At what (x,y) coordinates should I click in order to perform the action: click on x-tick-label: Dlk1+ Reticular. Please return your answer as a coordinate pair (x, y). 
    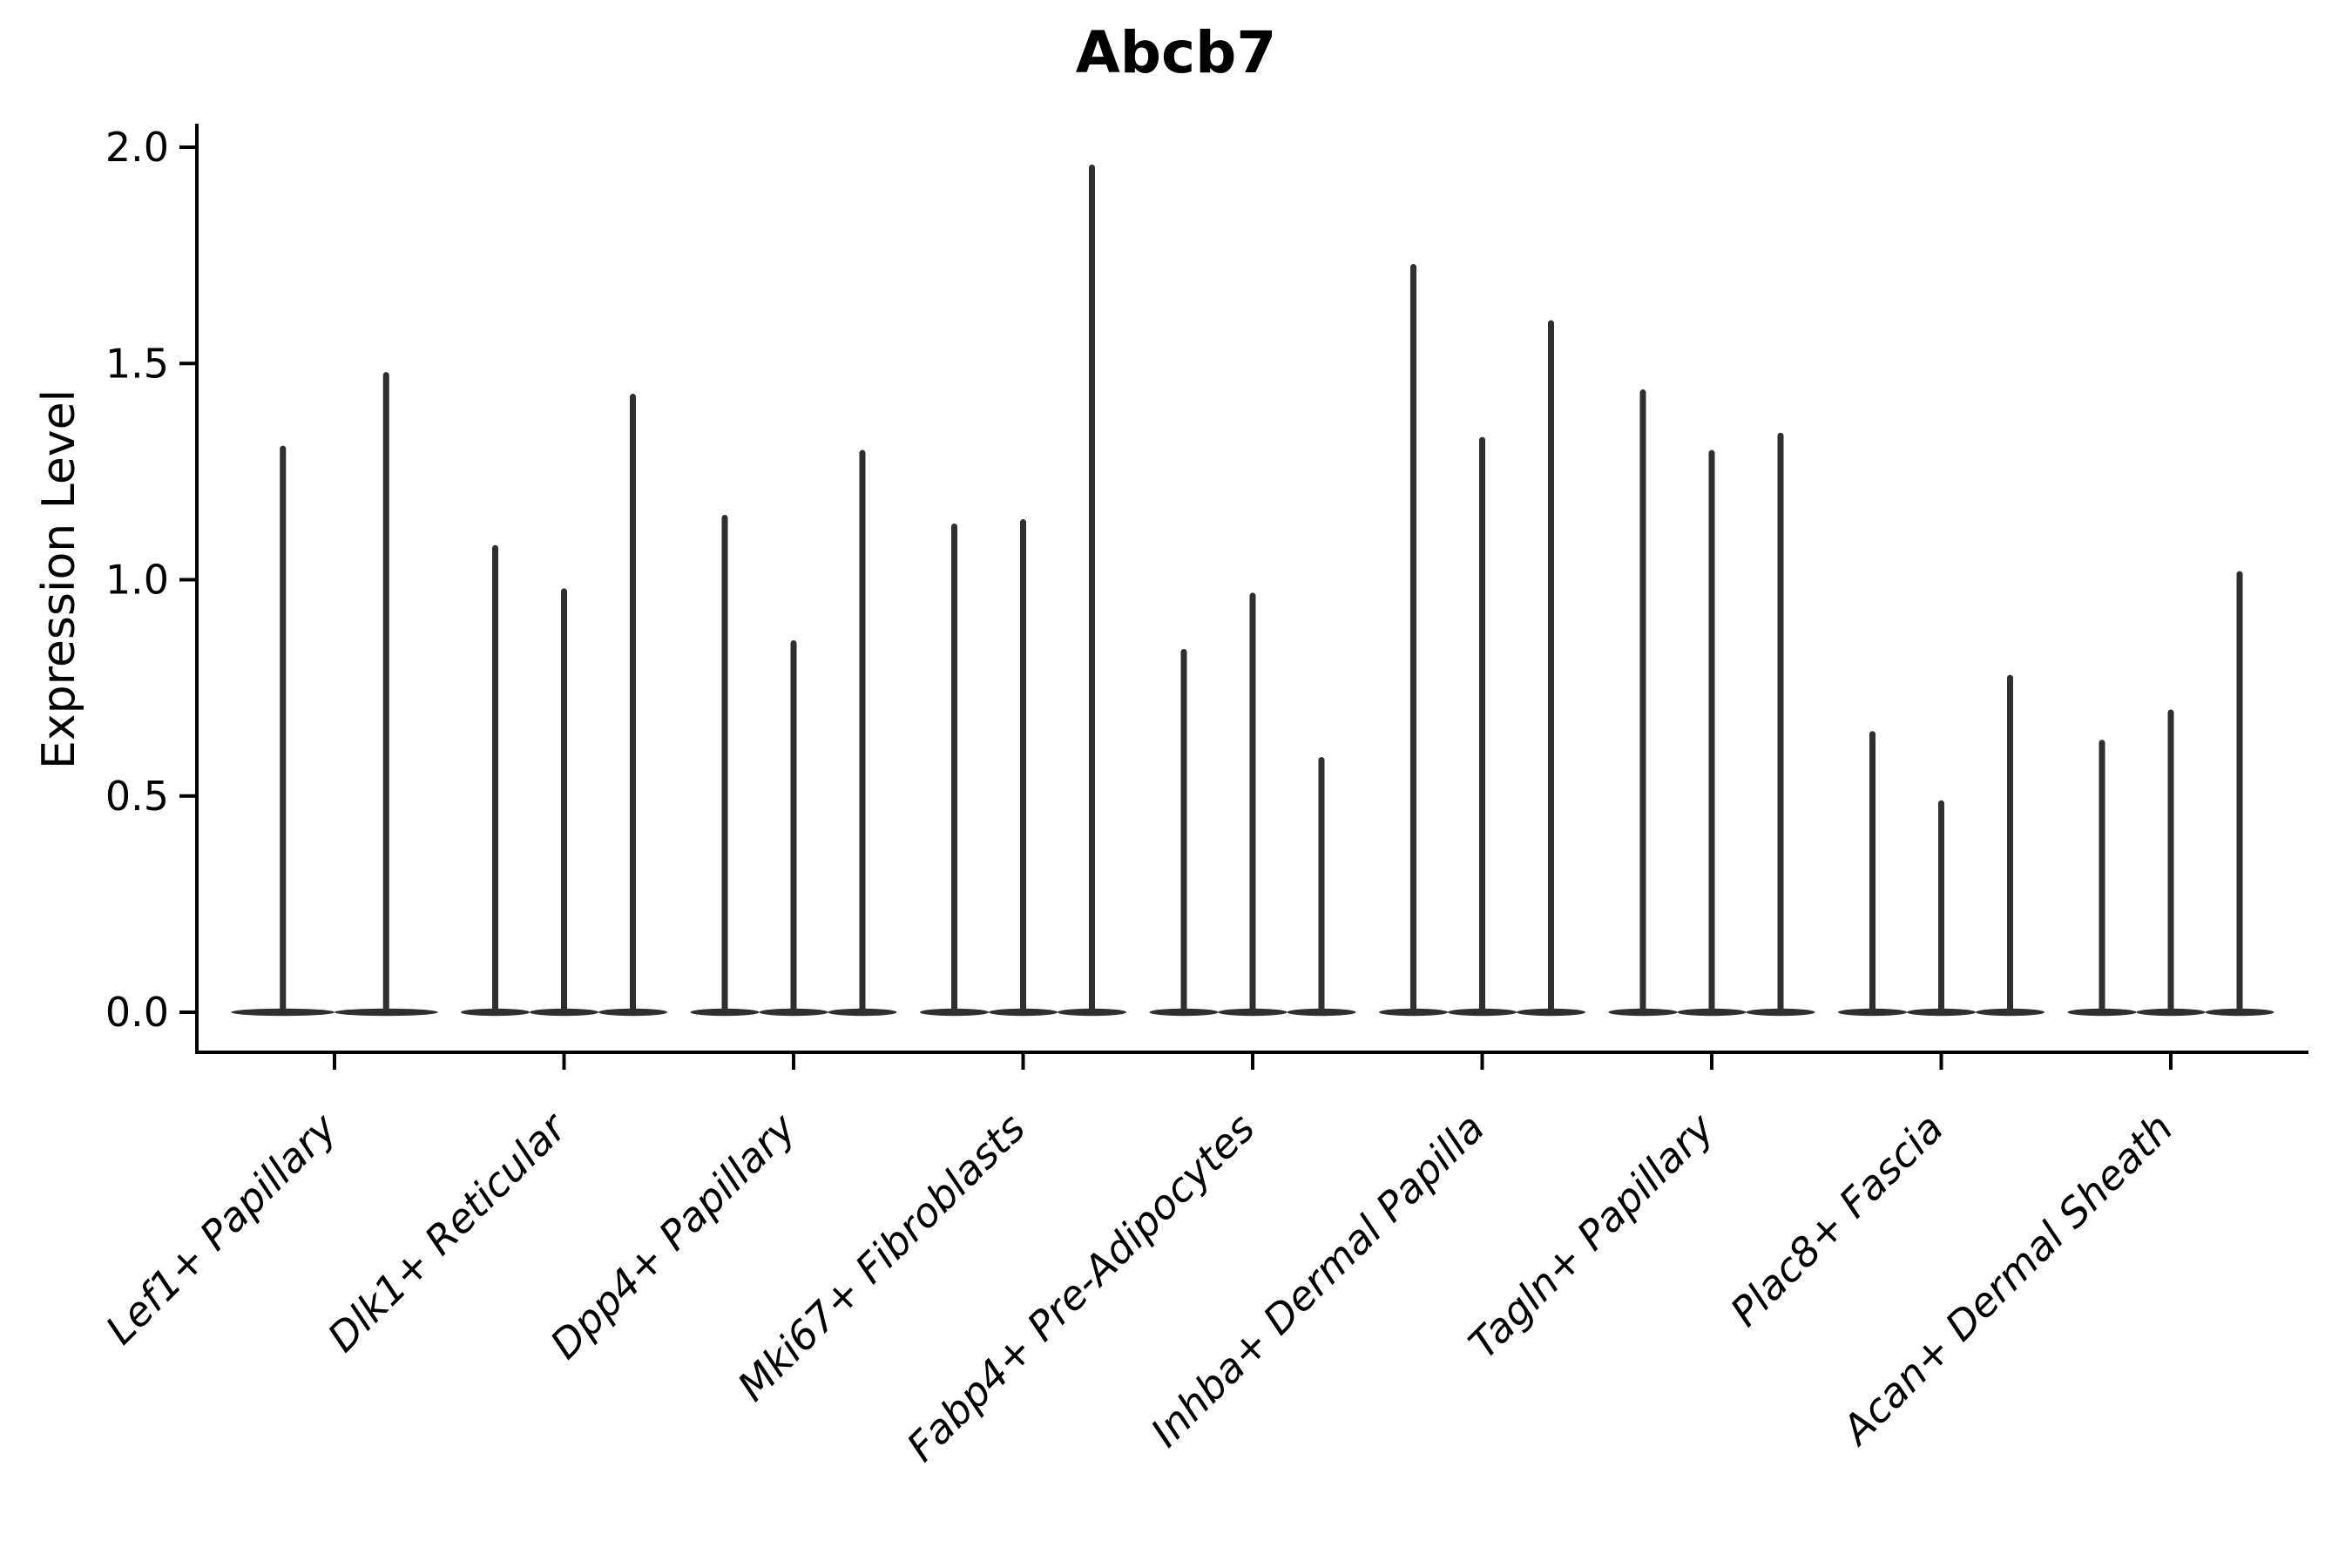
    Looking at the image, I should click on (448, 1231).